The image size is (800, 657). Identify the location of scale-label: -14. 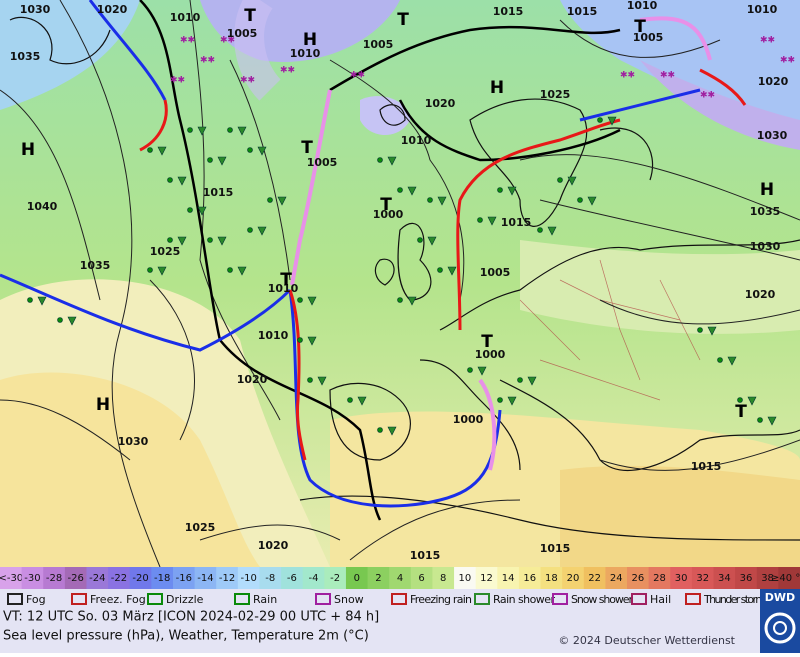
(205, 578).